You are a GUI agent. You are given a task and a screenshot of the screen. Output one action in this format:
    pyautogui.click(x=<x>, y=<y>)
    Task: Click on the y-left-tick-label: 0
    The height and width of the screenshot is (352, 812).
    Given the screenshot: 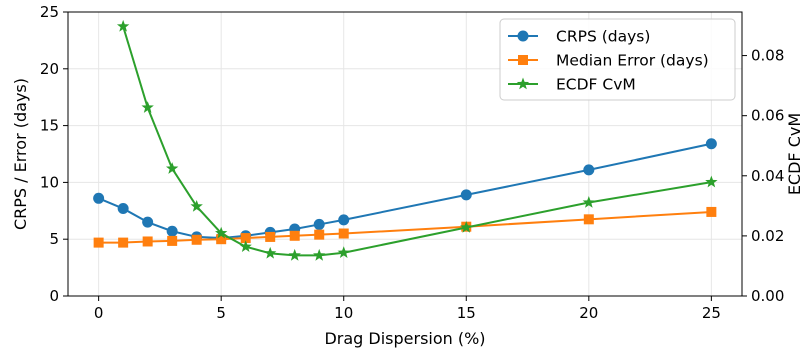 What is the action you would take?
    pyautogui.click(x=54, y=296)
    